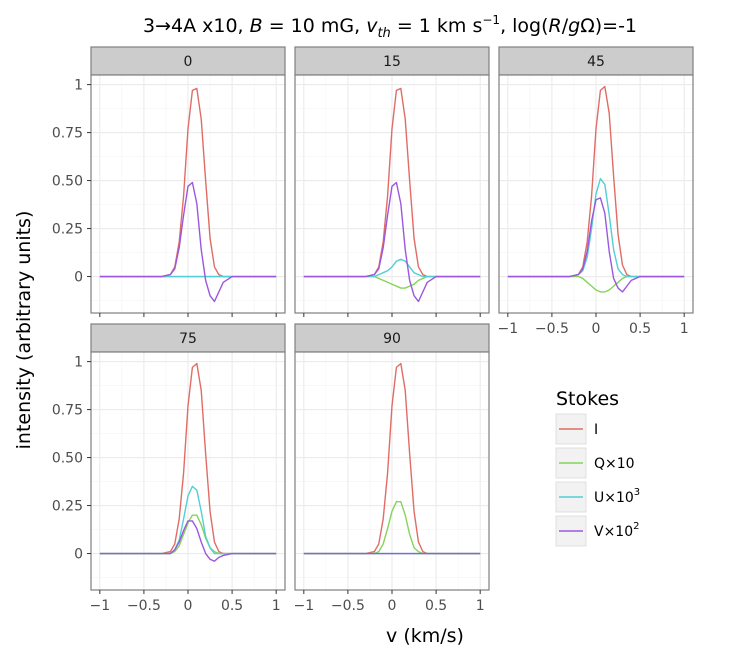  I want to click on legend-label-I: I, so click(596, 430).